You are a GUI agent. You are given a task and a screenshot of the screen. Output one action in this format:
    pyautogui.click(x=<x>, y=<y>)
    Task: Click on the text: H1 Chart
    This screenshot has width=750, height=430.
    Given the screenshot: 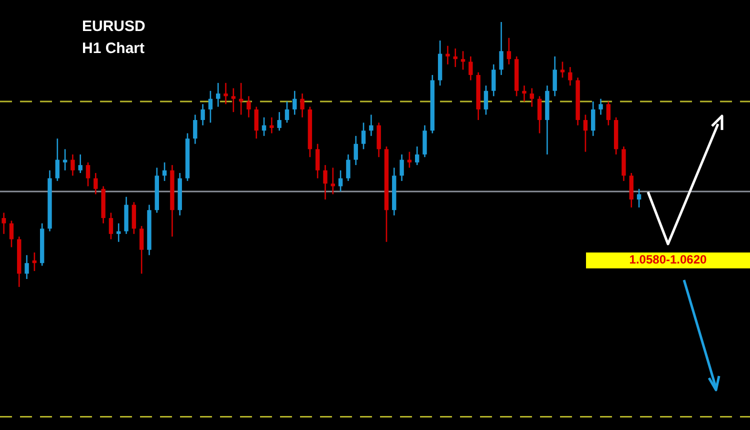 What is the action you would take?
    pyautogui.click(x=114, y=49)
    